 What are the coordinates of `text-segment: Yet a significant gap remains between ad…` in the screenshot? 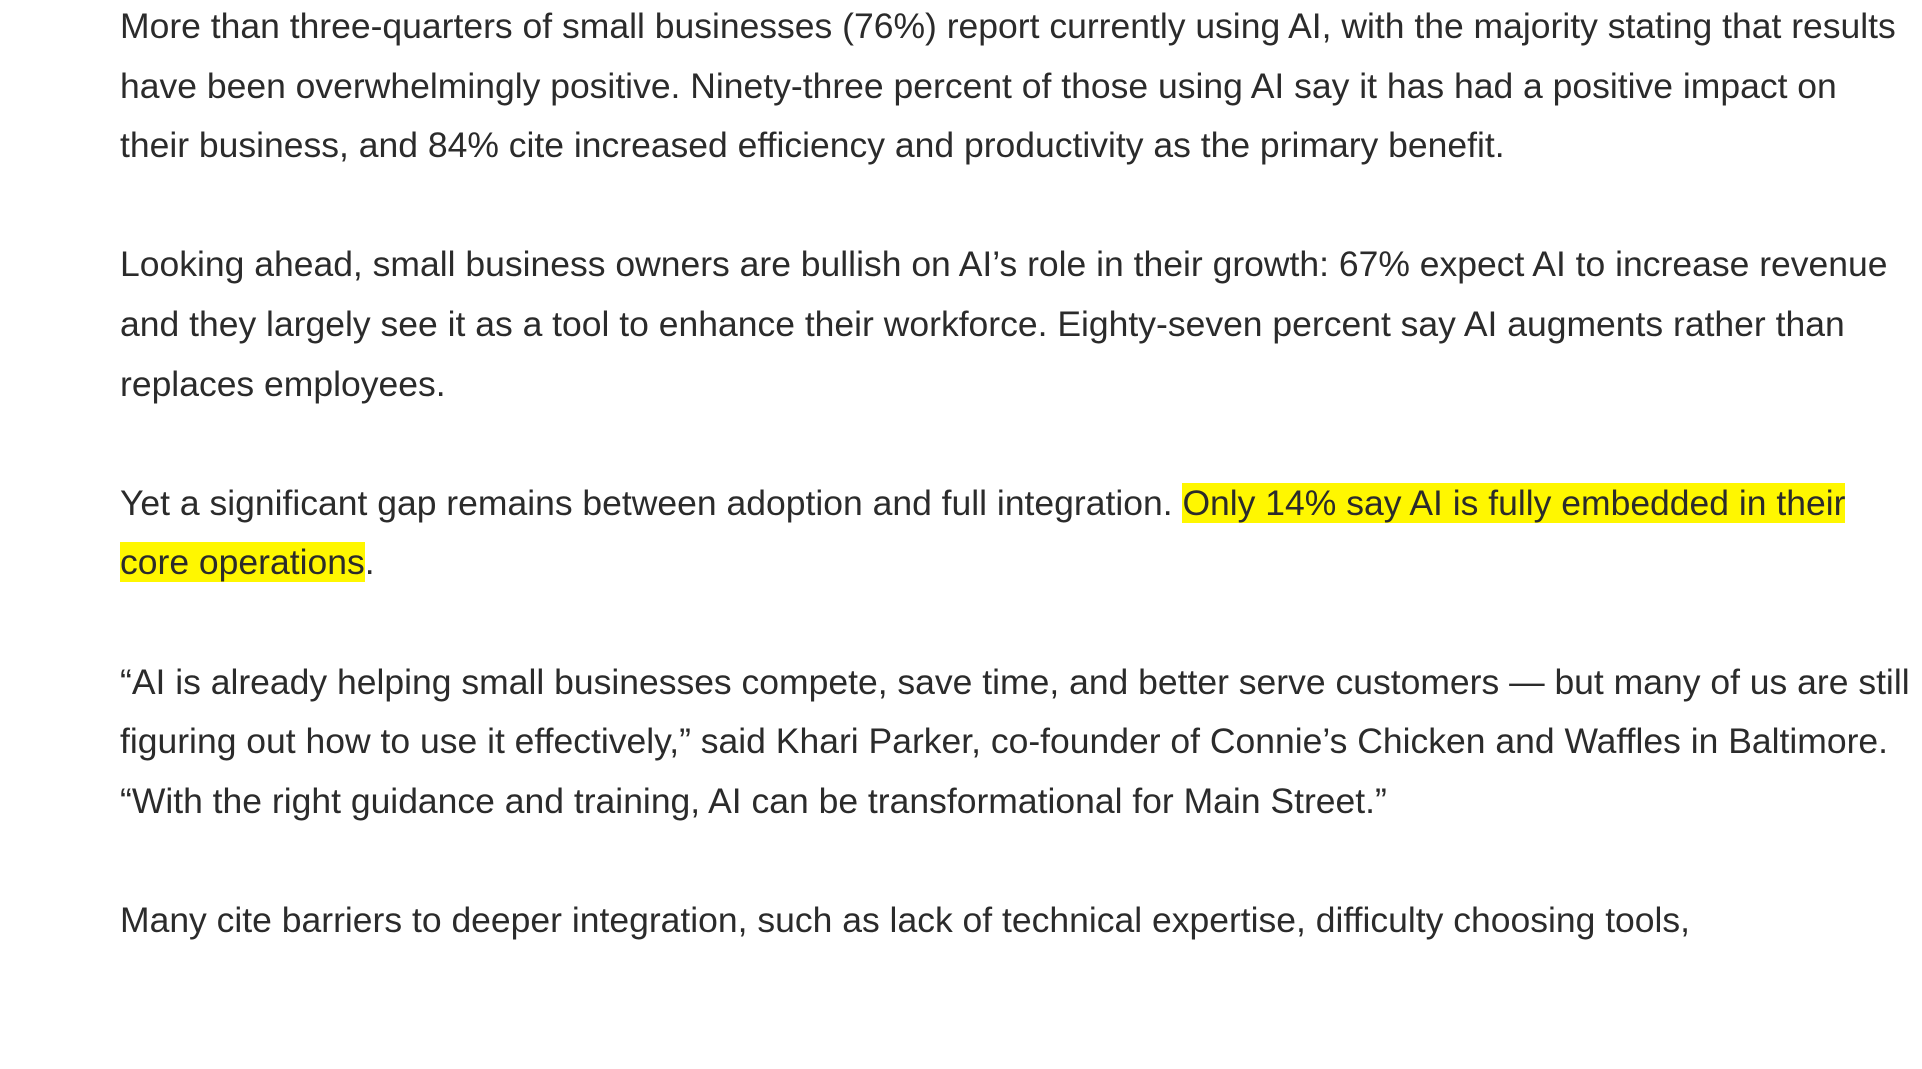 It's located at (651, 502).